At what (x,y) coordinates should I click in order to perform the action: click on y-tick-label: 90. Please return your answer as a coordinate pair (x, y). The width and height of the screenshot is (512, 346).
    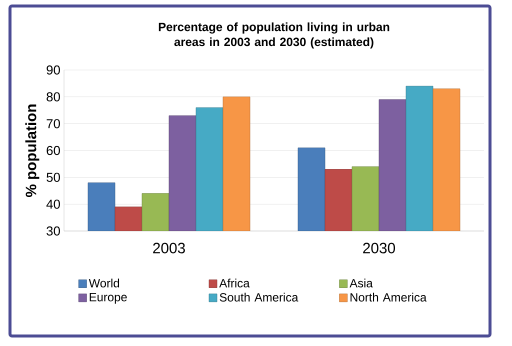
    Looking at the image, I should click on (53, 70).